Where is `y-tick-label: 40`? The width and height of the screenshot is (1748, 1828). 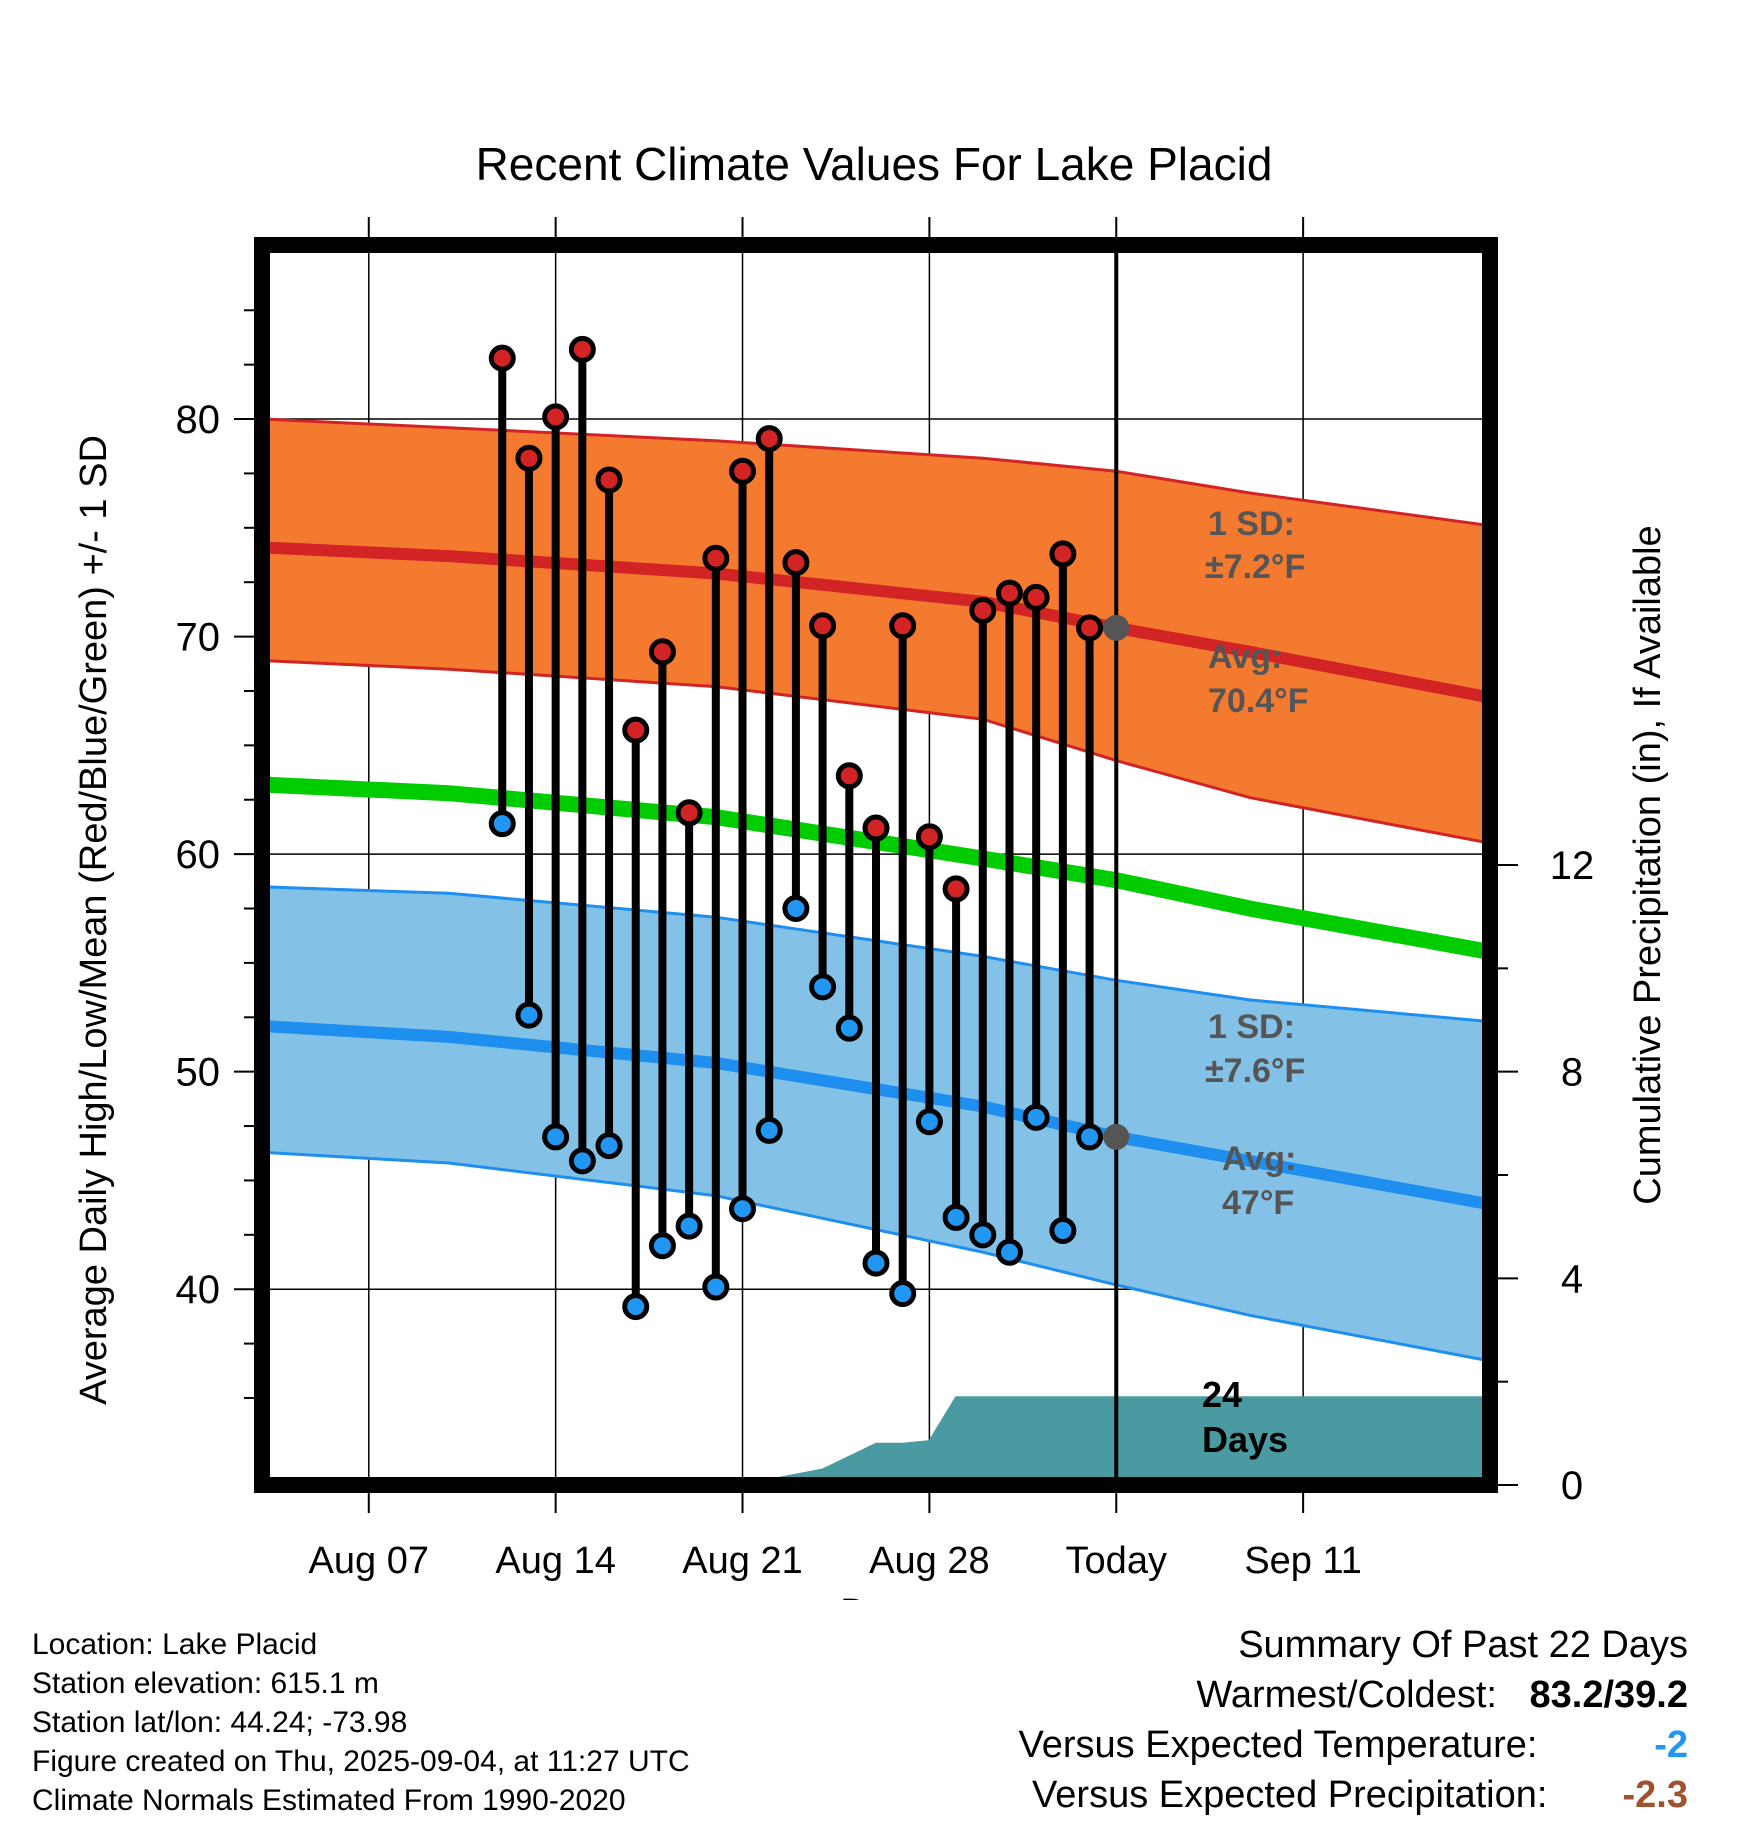 y-tick-label: 40 is located at coordinates (198, 1290).